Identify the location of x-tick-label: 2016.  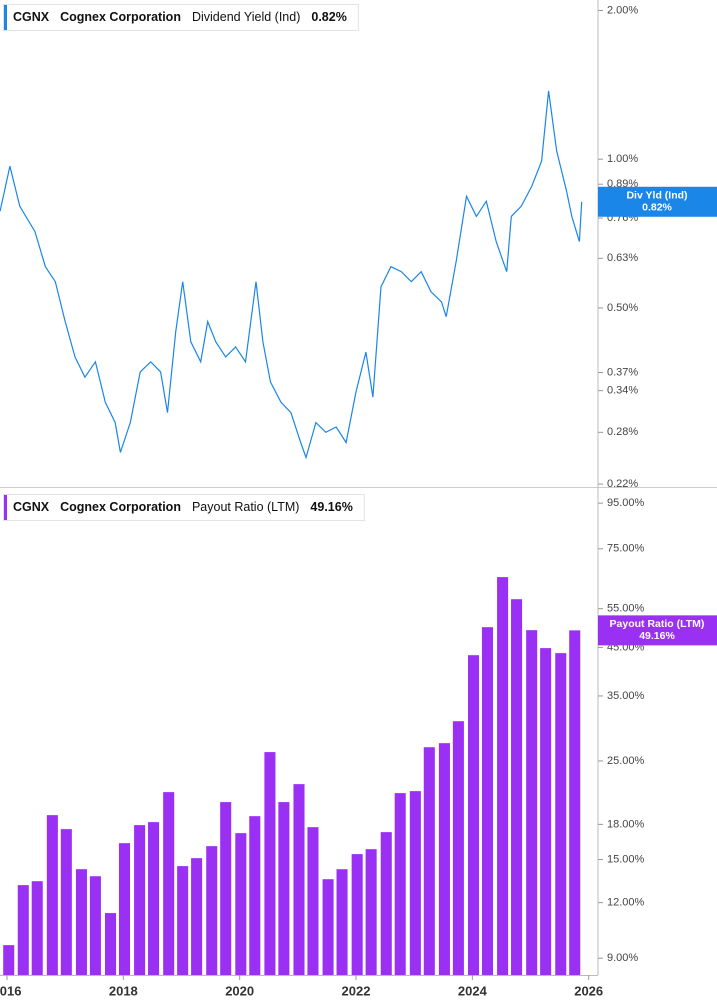
(10, 990).